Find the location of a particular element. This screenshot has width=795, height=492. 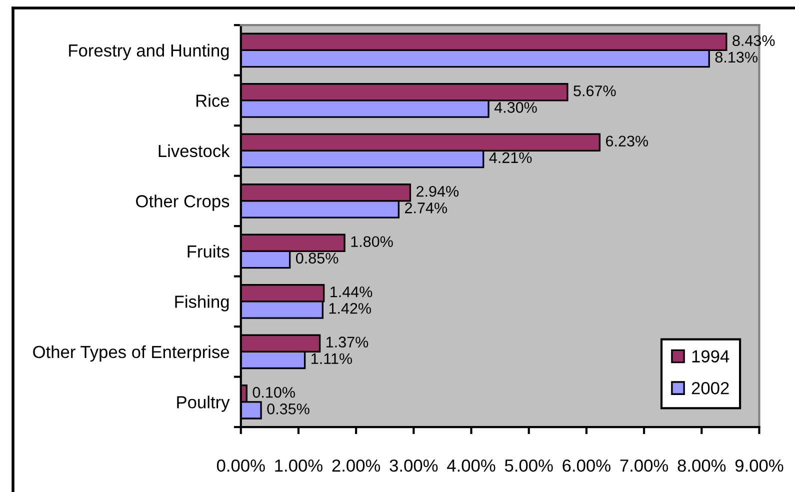

x-tick-label: 6.00% is located at coordinates (586, 465).